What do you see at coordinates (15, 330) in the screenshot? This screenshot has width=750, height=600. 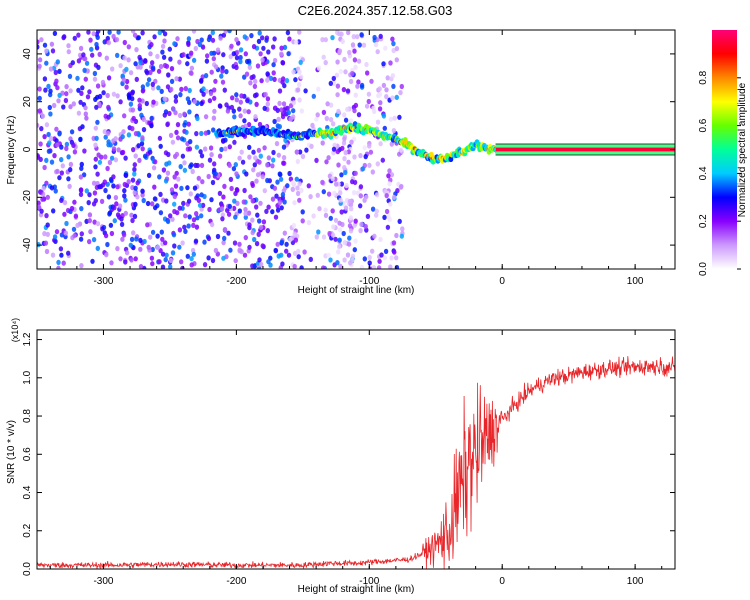 I see `snr-y-scale-label: (x10⁴)` at bounding box center [15, 330].